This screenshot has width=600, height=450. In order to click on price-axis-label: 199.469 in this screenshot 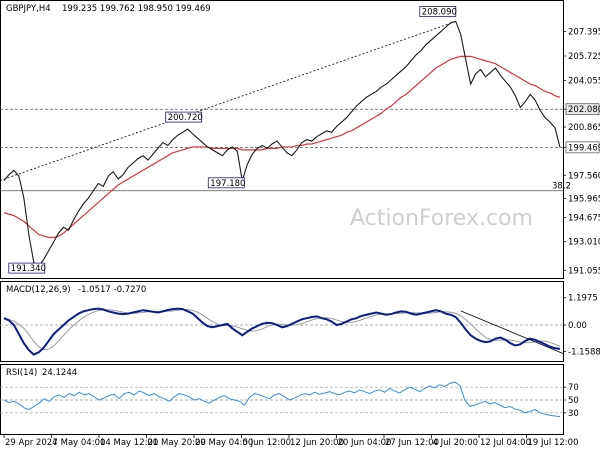, I will do `click(584, 148)`.